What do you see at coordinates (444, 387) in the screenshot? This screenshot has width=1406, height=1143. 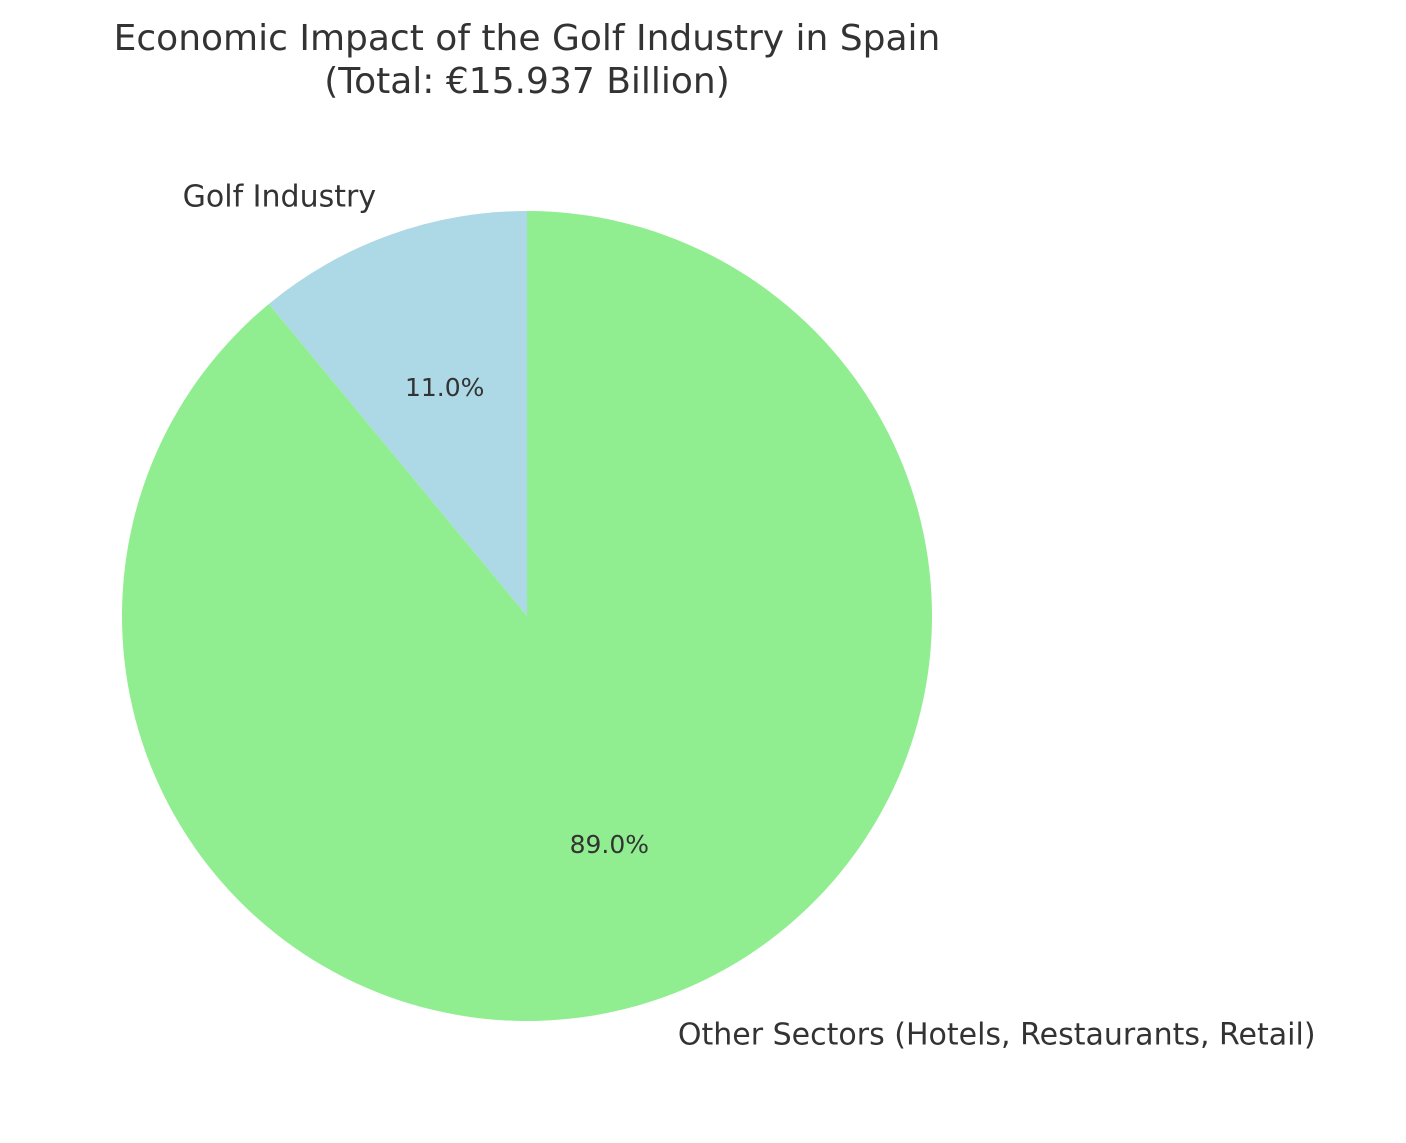 I see `pie-pct-label-0: 11.0%` at bounding box center [444, 387].